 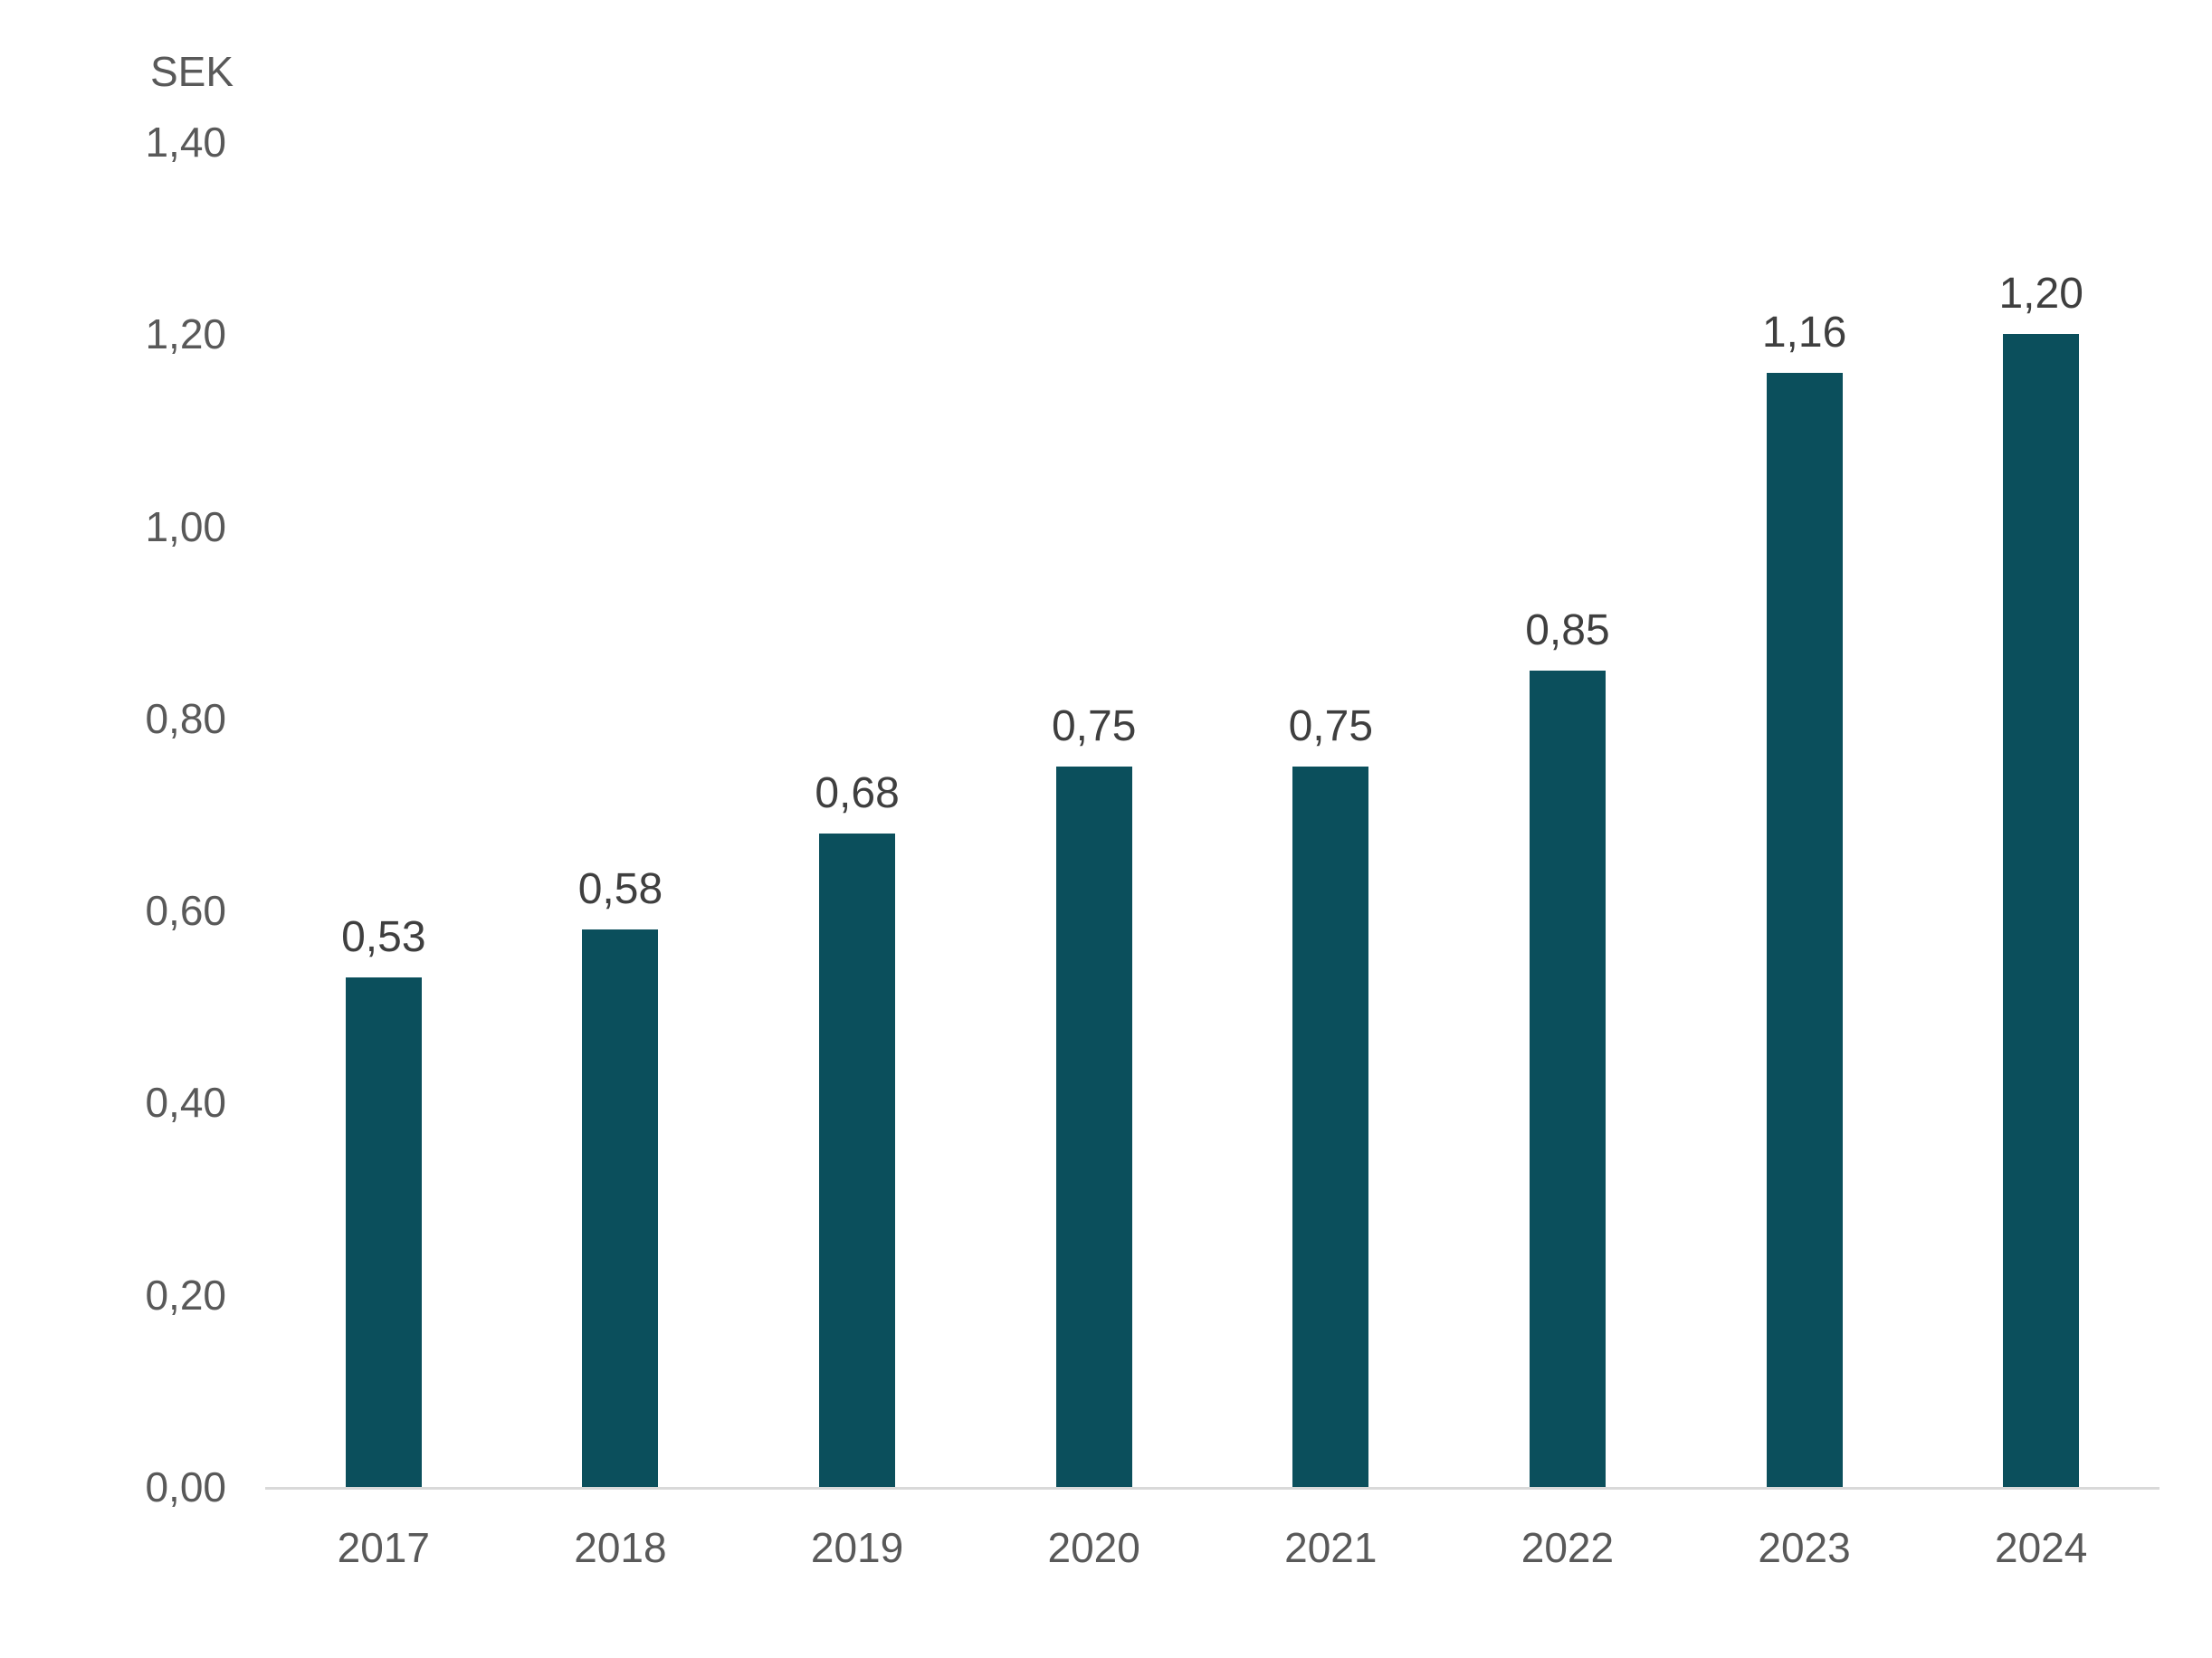 What do you see at coordinates (185, 1103) in the screenshot?
I see `y-tick-label: 0,40` at bounding box center [185, 1103].